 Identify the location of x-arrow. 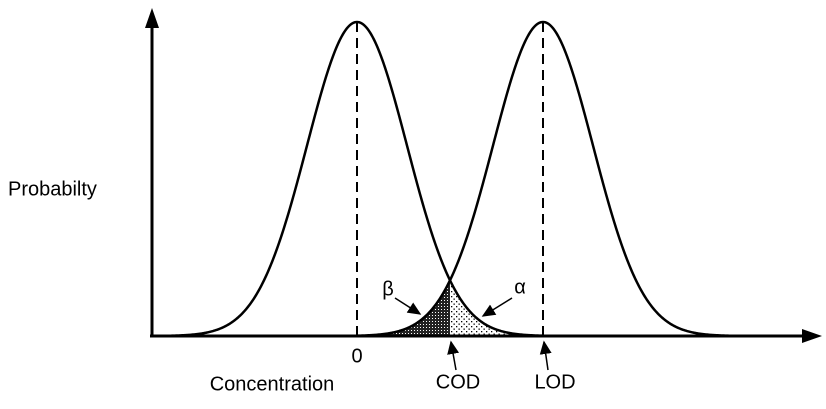
(812, 336).